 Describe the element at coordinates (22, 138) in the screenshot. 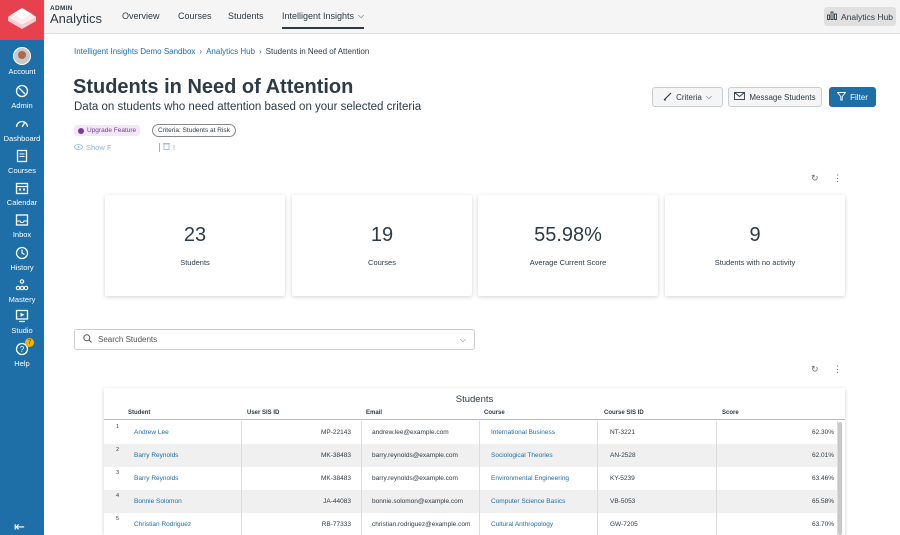

I see `nav-item-label: Dashboard` at that location.